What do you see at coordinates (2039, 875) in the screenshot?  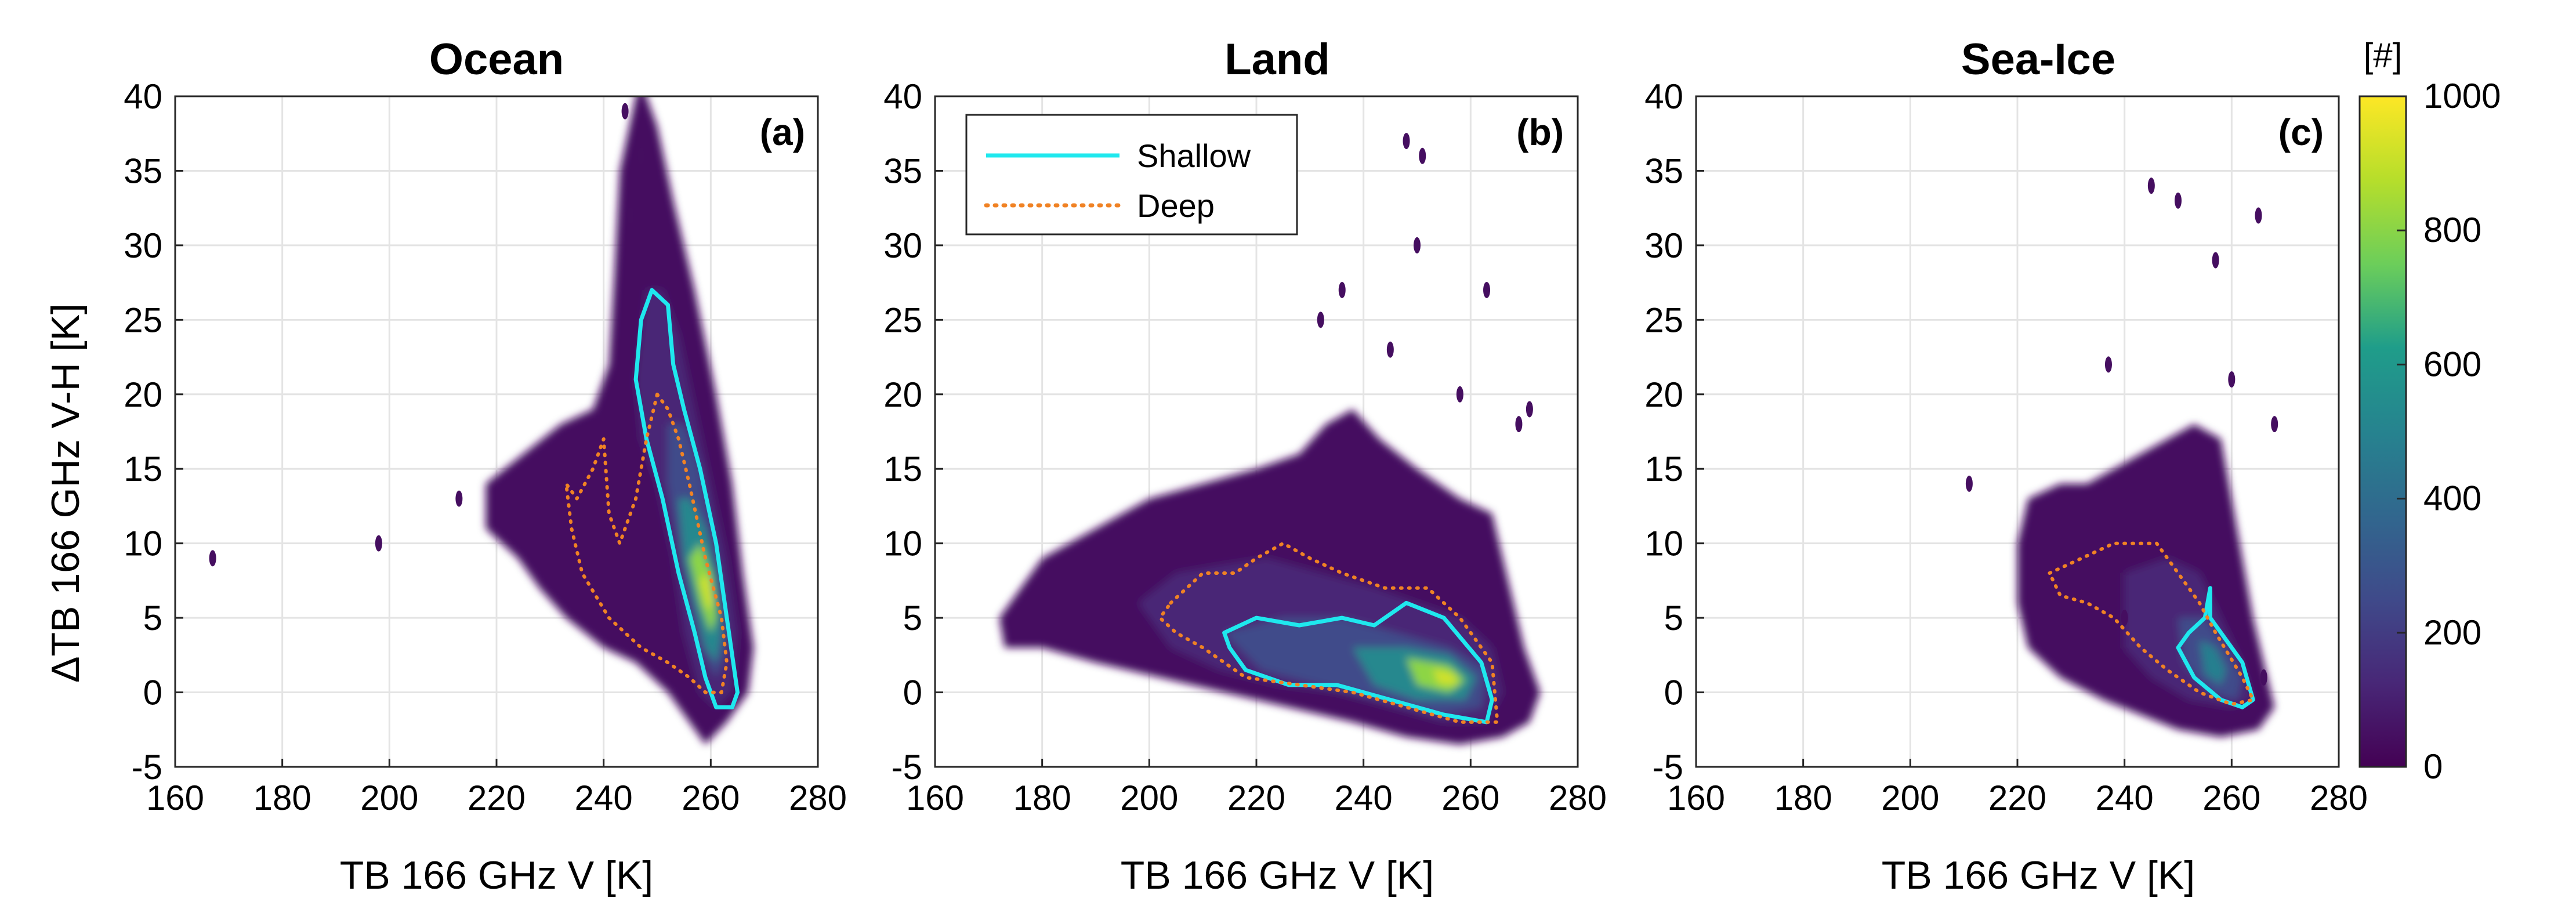 I see `x-axis-label: TB 166 GHz V [K]` at bounding box center [2039, 875].